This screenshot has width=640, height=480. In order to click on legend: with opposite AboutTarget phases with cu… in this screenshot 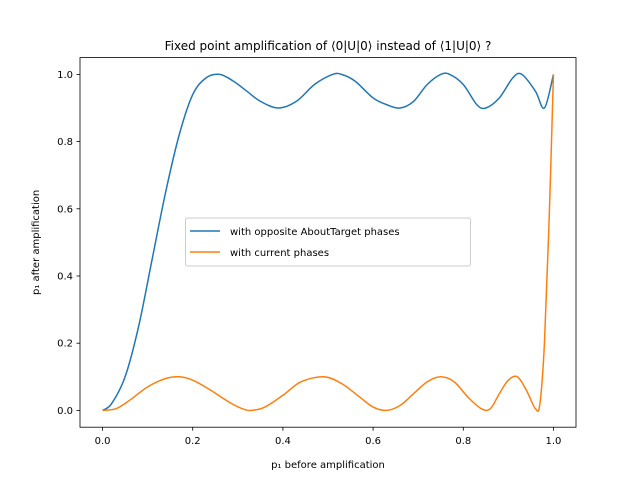, I will do `click(328, 242)`.